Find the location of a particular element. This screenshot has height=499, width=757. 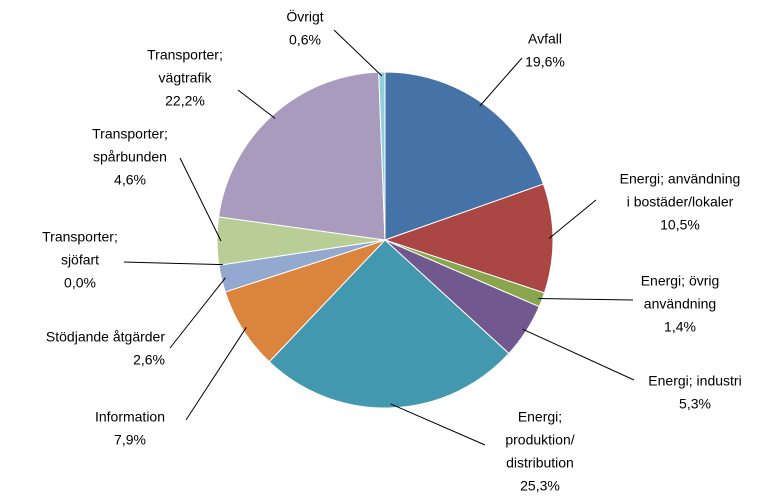

slice-label: Stödjande åtgärder is located at coordinates (105, 337).